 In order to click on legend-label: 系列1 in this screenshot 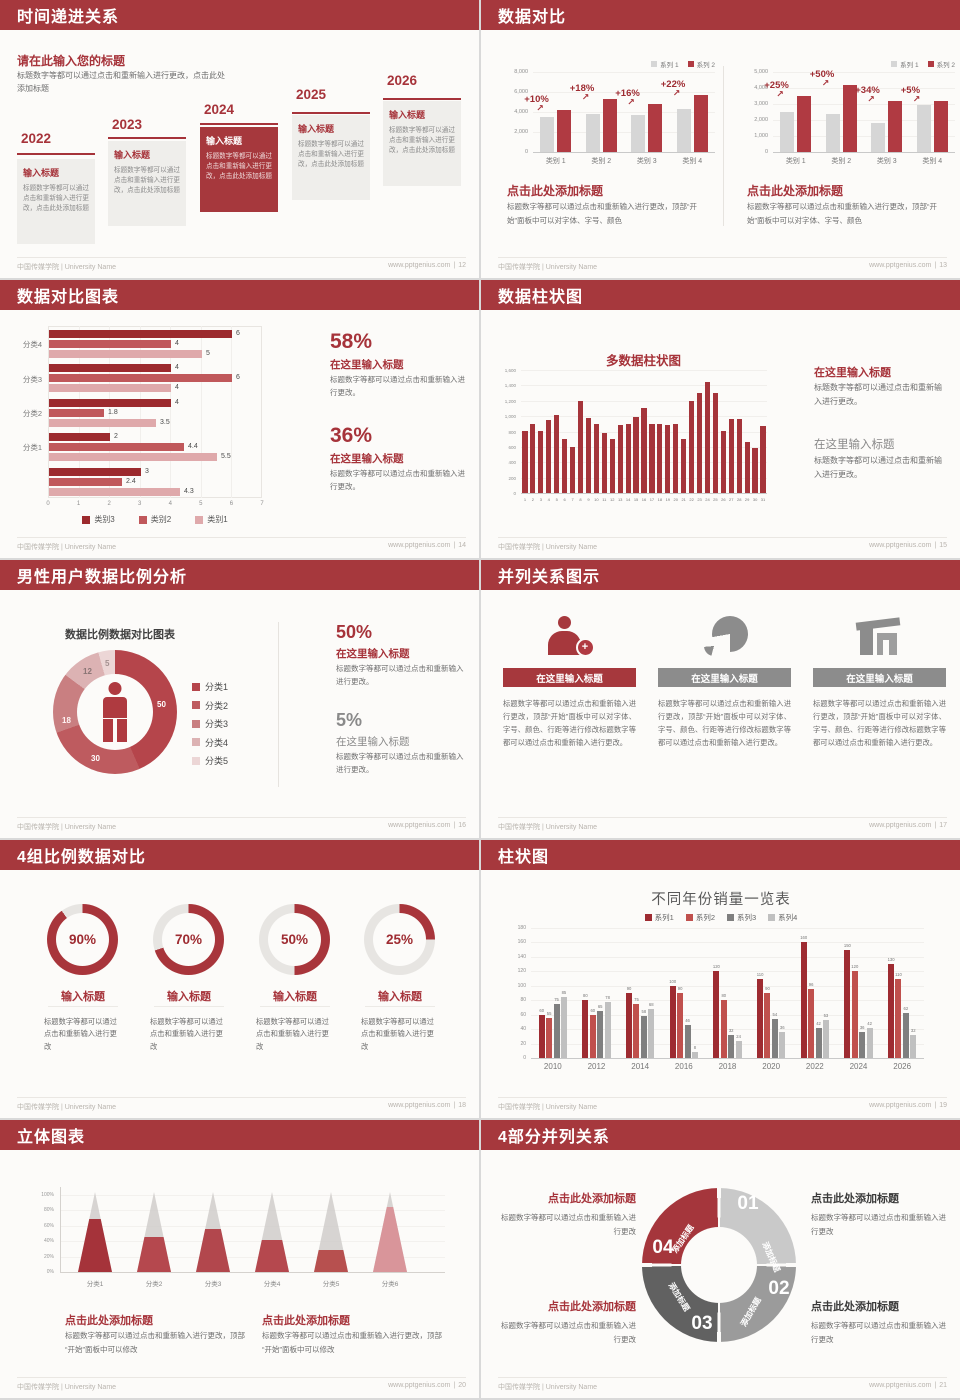, I will do `click(664, 917)`.